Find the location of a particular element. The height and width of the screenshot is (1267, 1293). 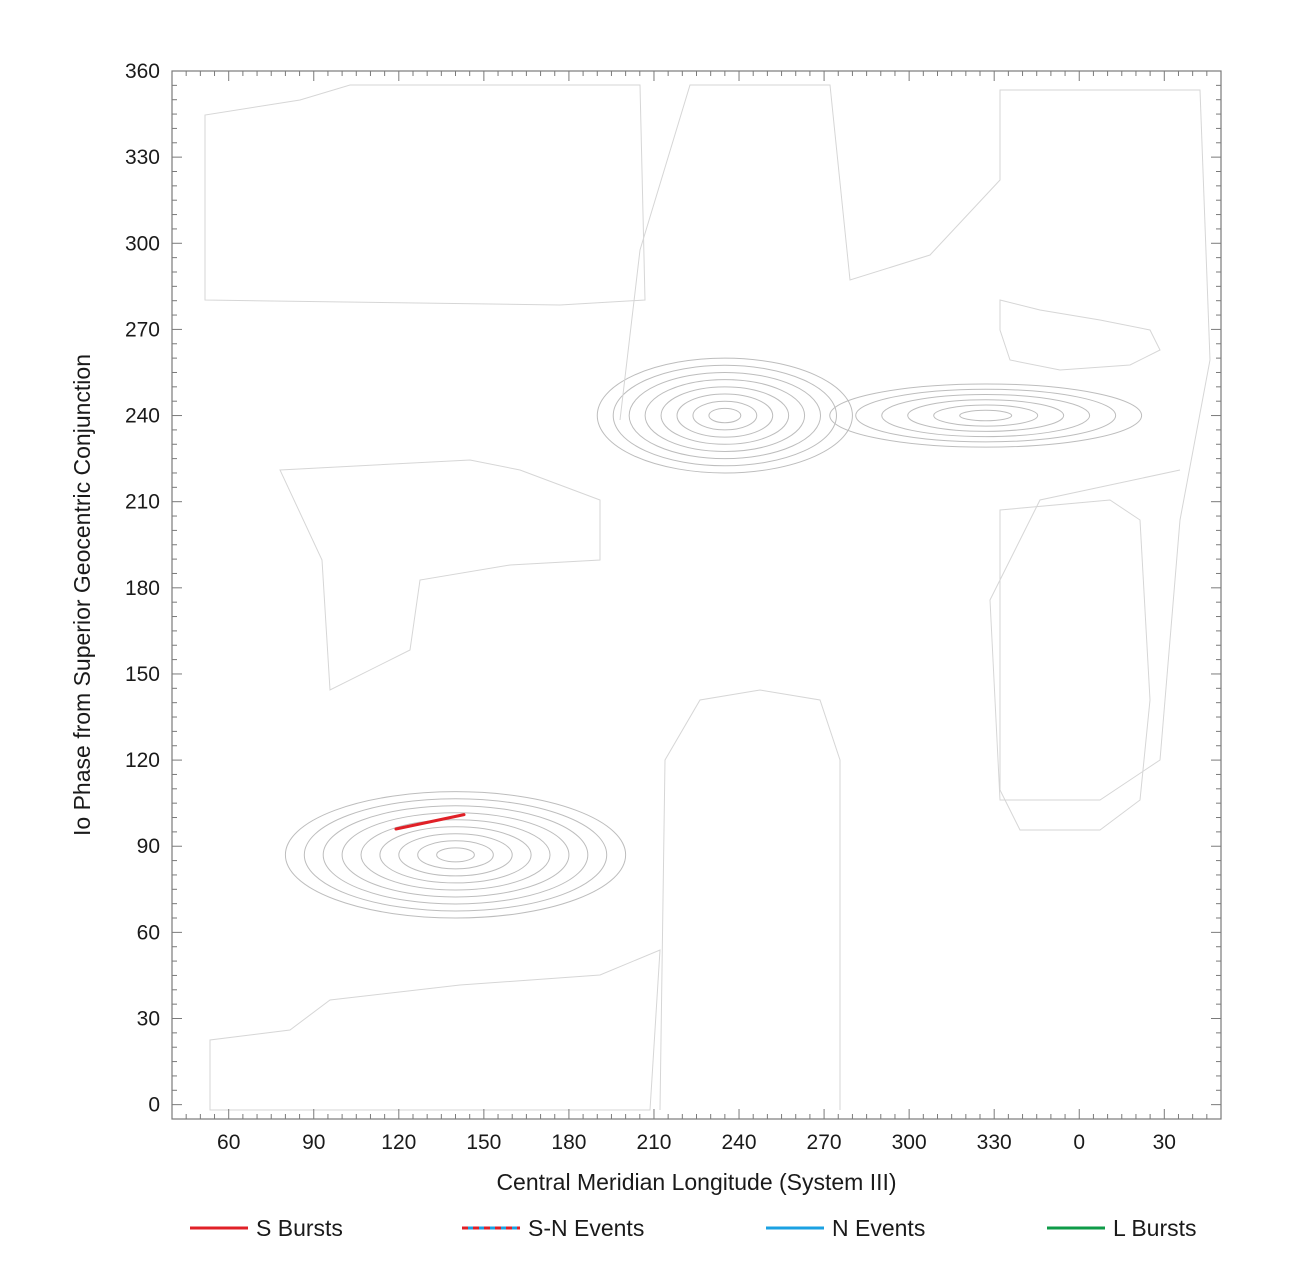

x-tick-label: 210 is located at coordinates (653, 1142).